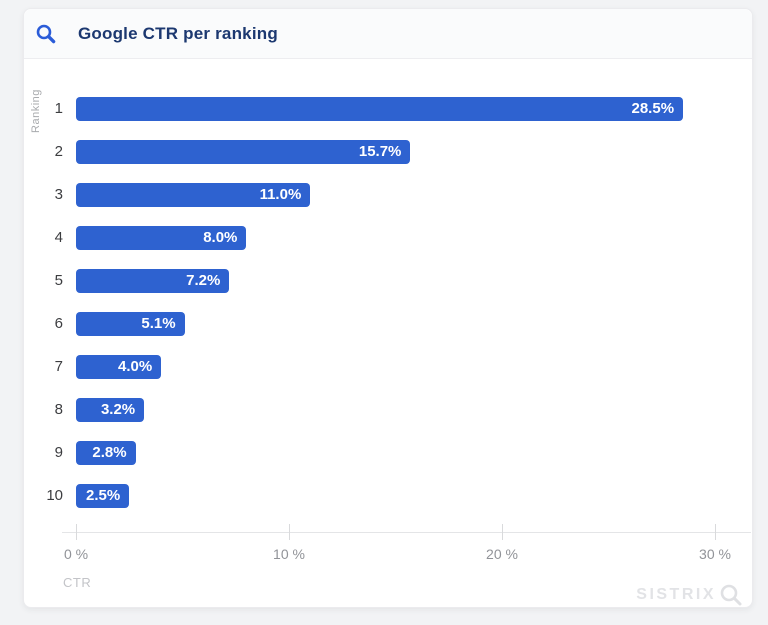 Image resolution: width=768 pixels, height=625 pixels. What do you see at coordinates (388, 34) in the screenshot?
I see `card-header: Google CTR per ranking` at bounding box center [388, 34].